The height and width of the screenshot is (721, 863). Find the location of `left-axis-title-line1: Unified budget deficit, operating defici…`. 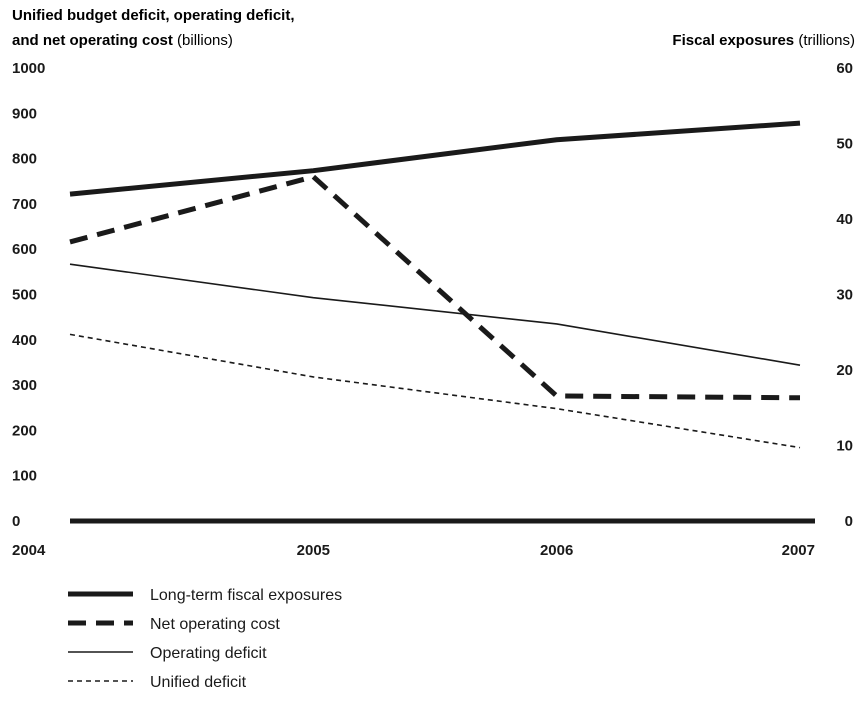

left-axis-title-line1: Unified budget deficit, operating defici… is located at coordinates (153, 15).